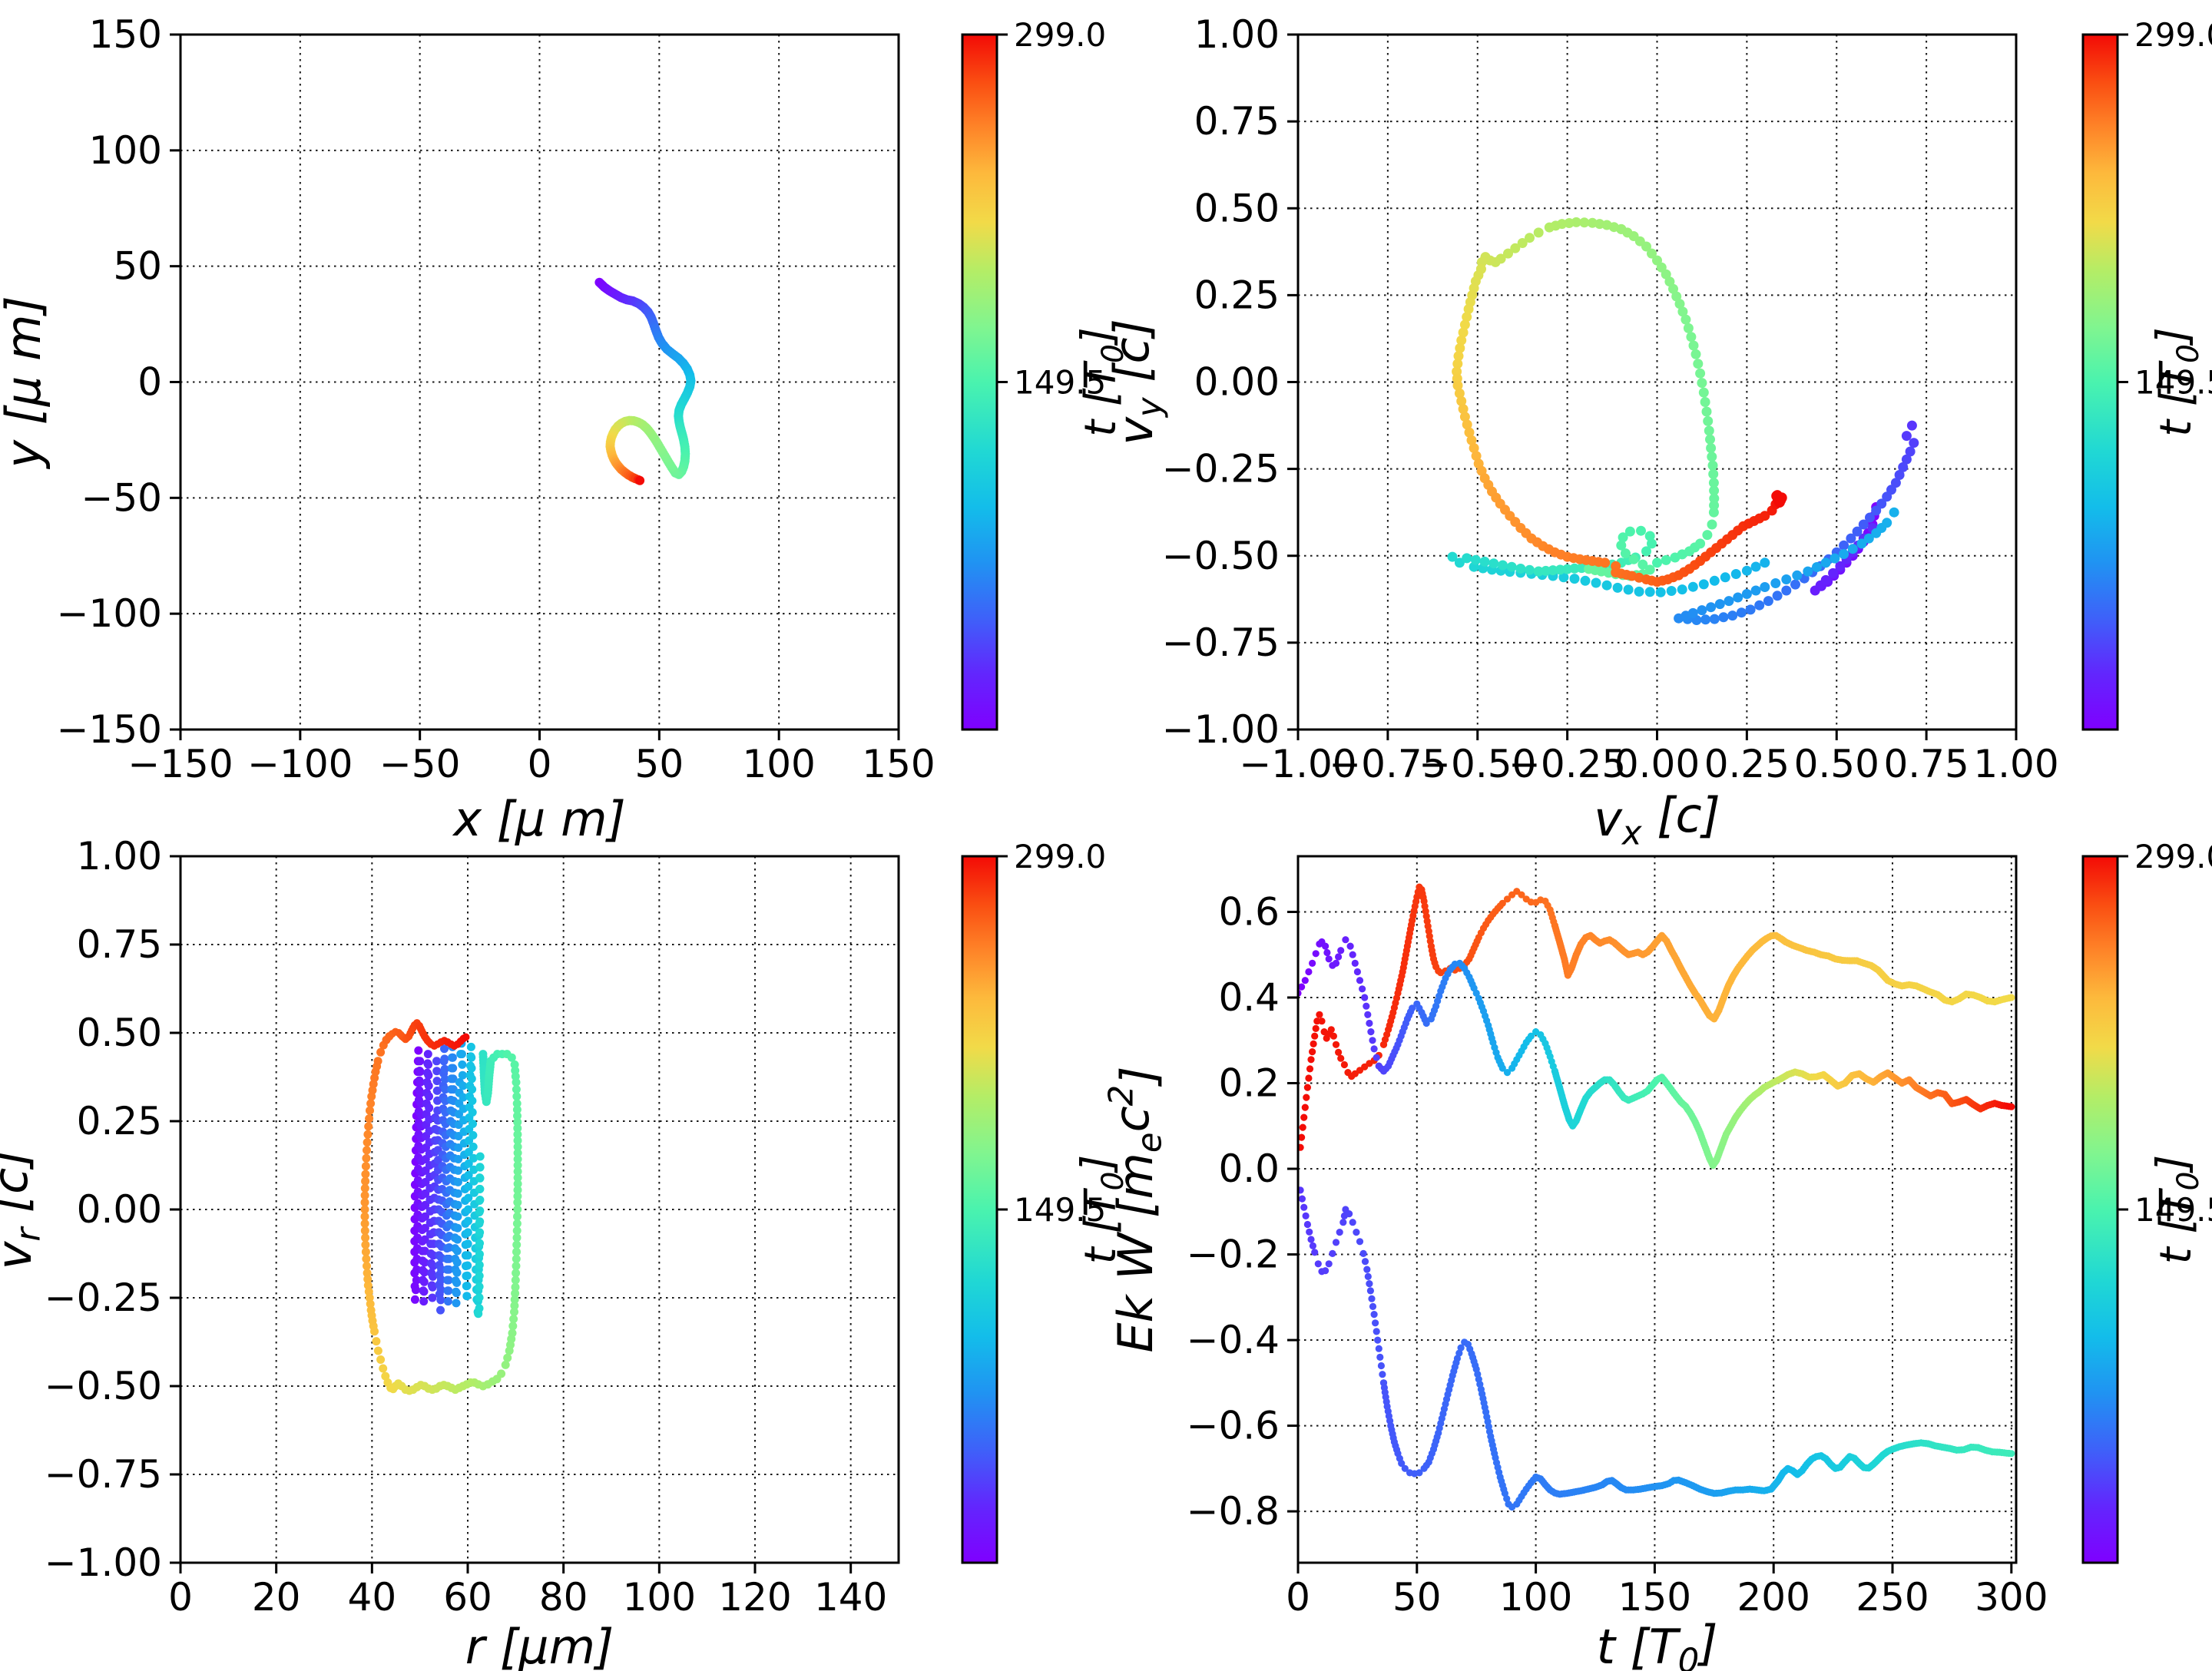  What do you see at coordinates (1892, 1597) in the screenshot?
I see `x-tick-label: 250` at bounding box center [1892, 1597].